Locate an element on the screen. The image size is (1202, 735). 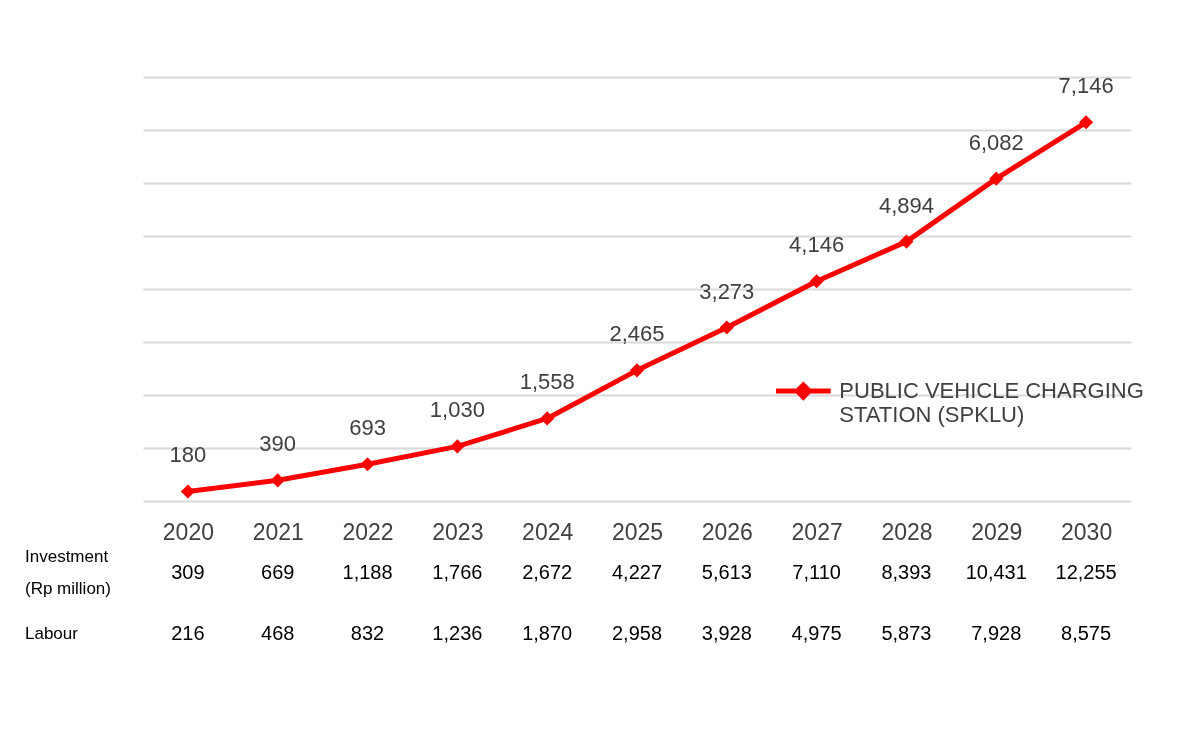
text: 309 is located at coordinates (188, 572).